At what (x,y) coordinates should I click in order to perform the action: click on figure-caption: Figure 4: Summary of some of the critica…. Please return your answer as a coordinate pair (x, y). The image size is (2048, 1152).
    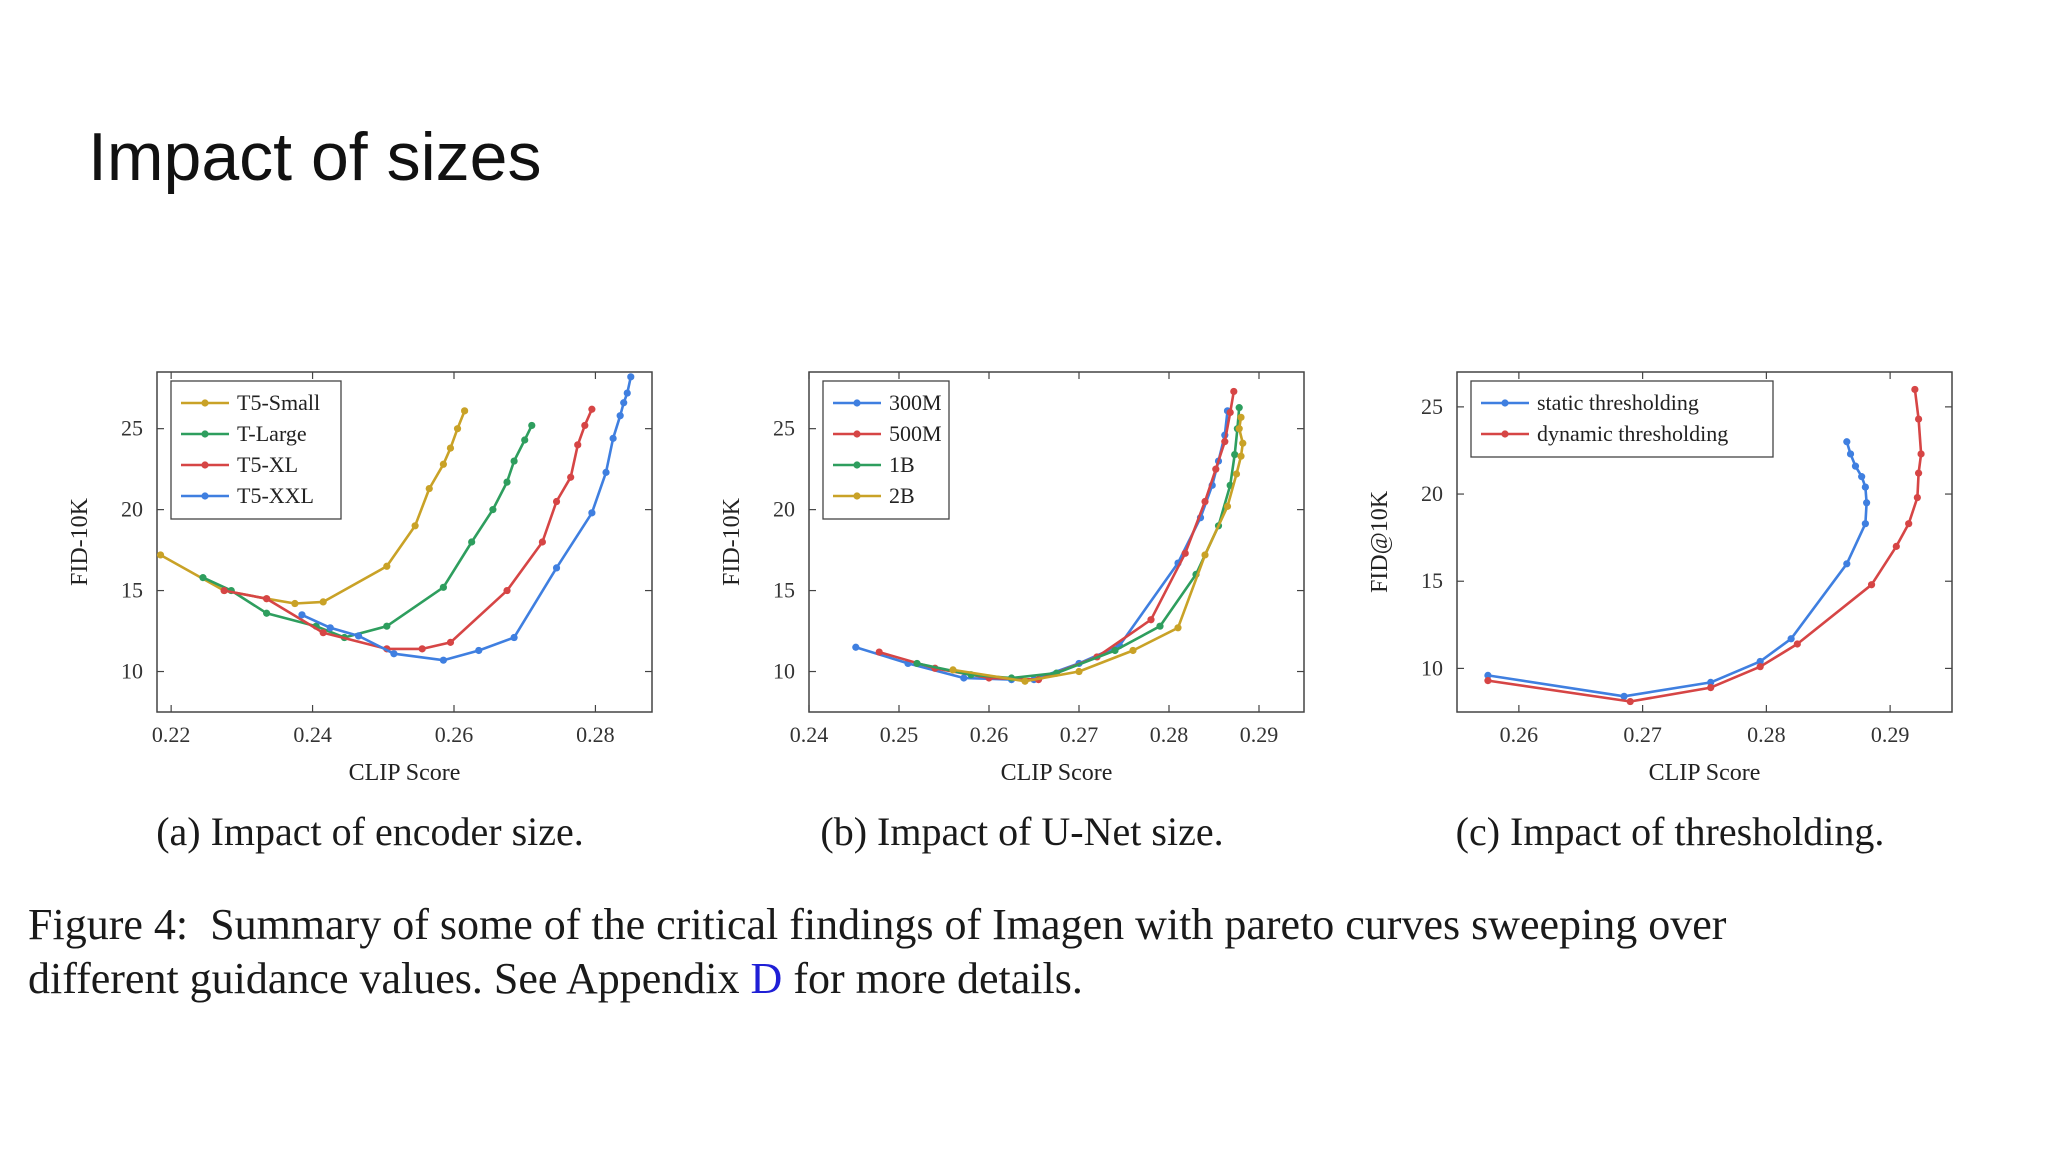
    Looking at the image, I should click on (1023, 952).